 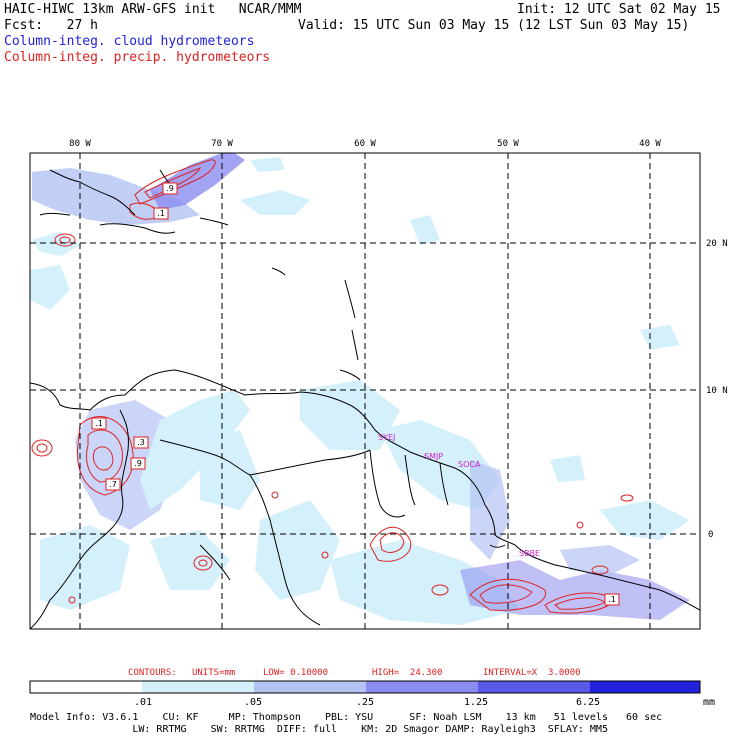 I want to click on forecast-hour: Fcst: 27 h, so click(x=51, y=25).